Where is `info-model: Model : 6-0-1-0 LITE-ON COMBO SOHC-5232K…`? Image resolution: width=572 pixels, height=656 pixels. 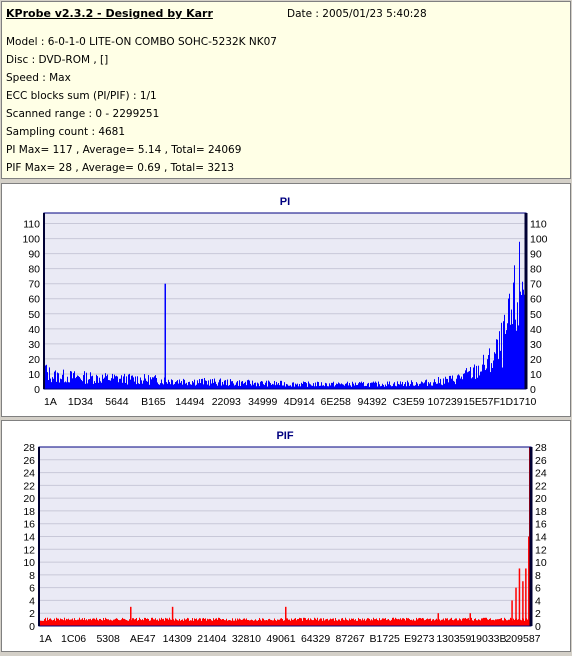
info-model: Model : 6-0-1-0 LITE-ON COMBO SOHC-5232K… is located at coordinates (141, 42).